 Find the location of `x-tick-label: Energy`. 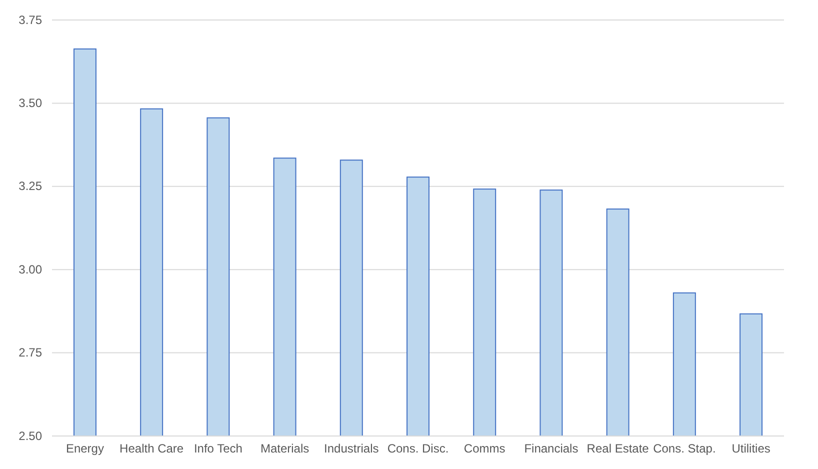

x-tick-label: Energy is located at coordinates (85, 449).